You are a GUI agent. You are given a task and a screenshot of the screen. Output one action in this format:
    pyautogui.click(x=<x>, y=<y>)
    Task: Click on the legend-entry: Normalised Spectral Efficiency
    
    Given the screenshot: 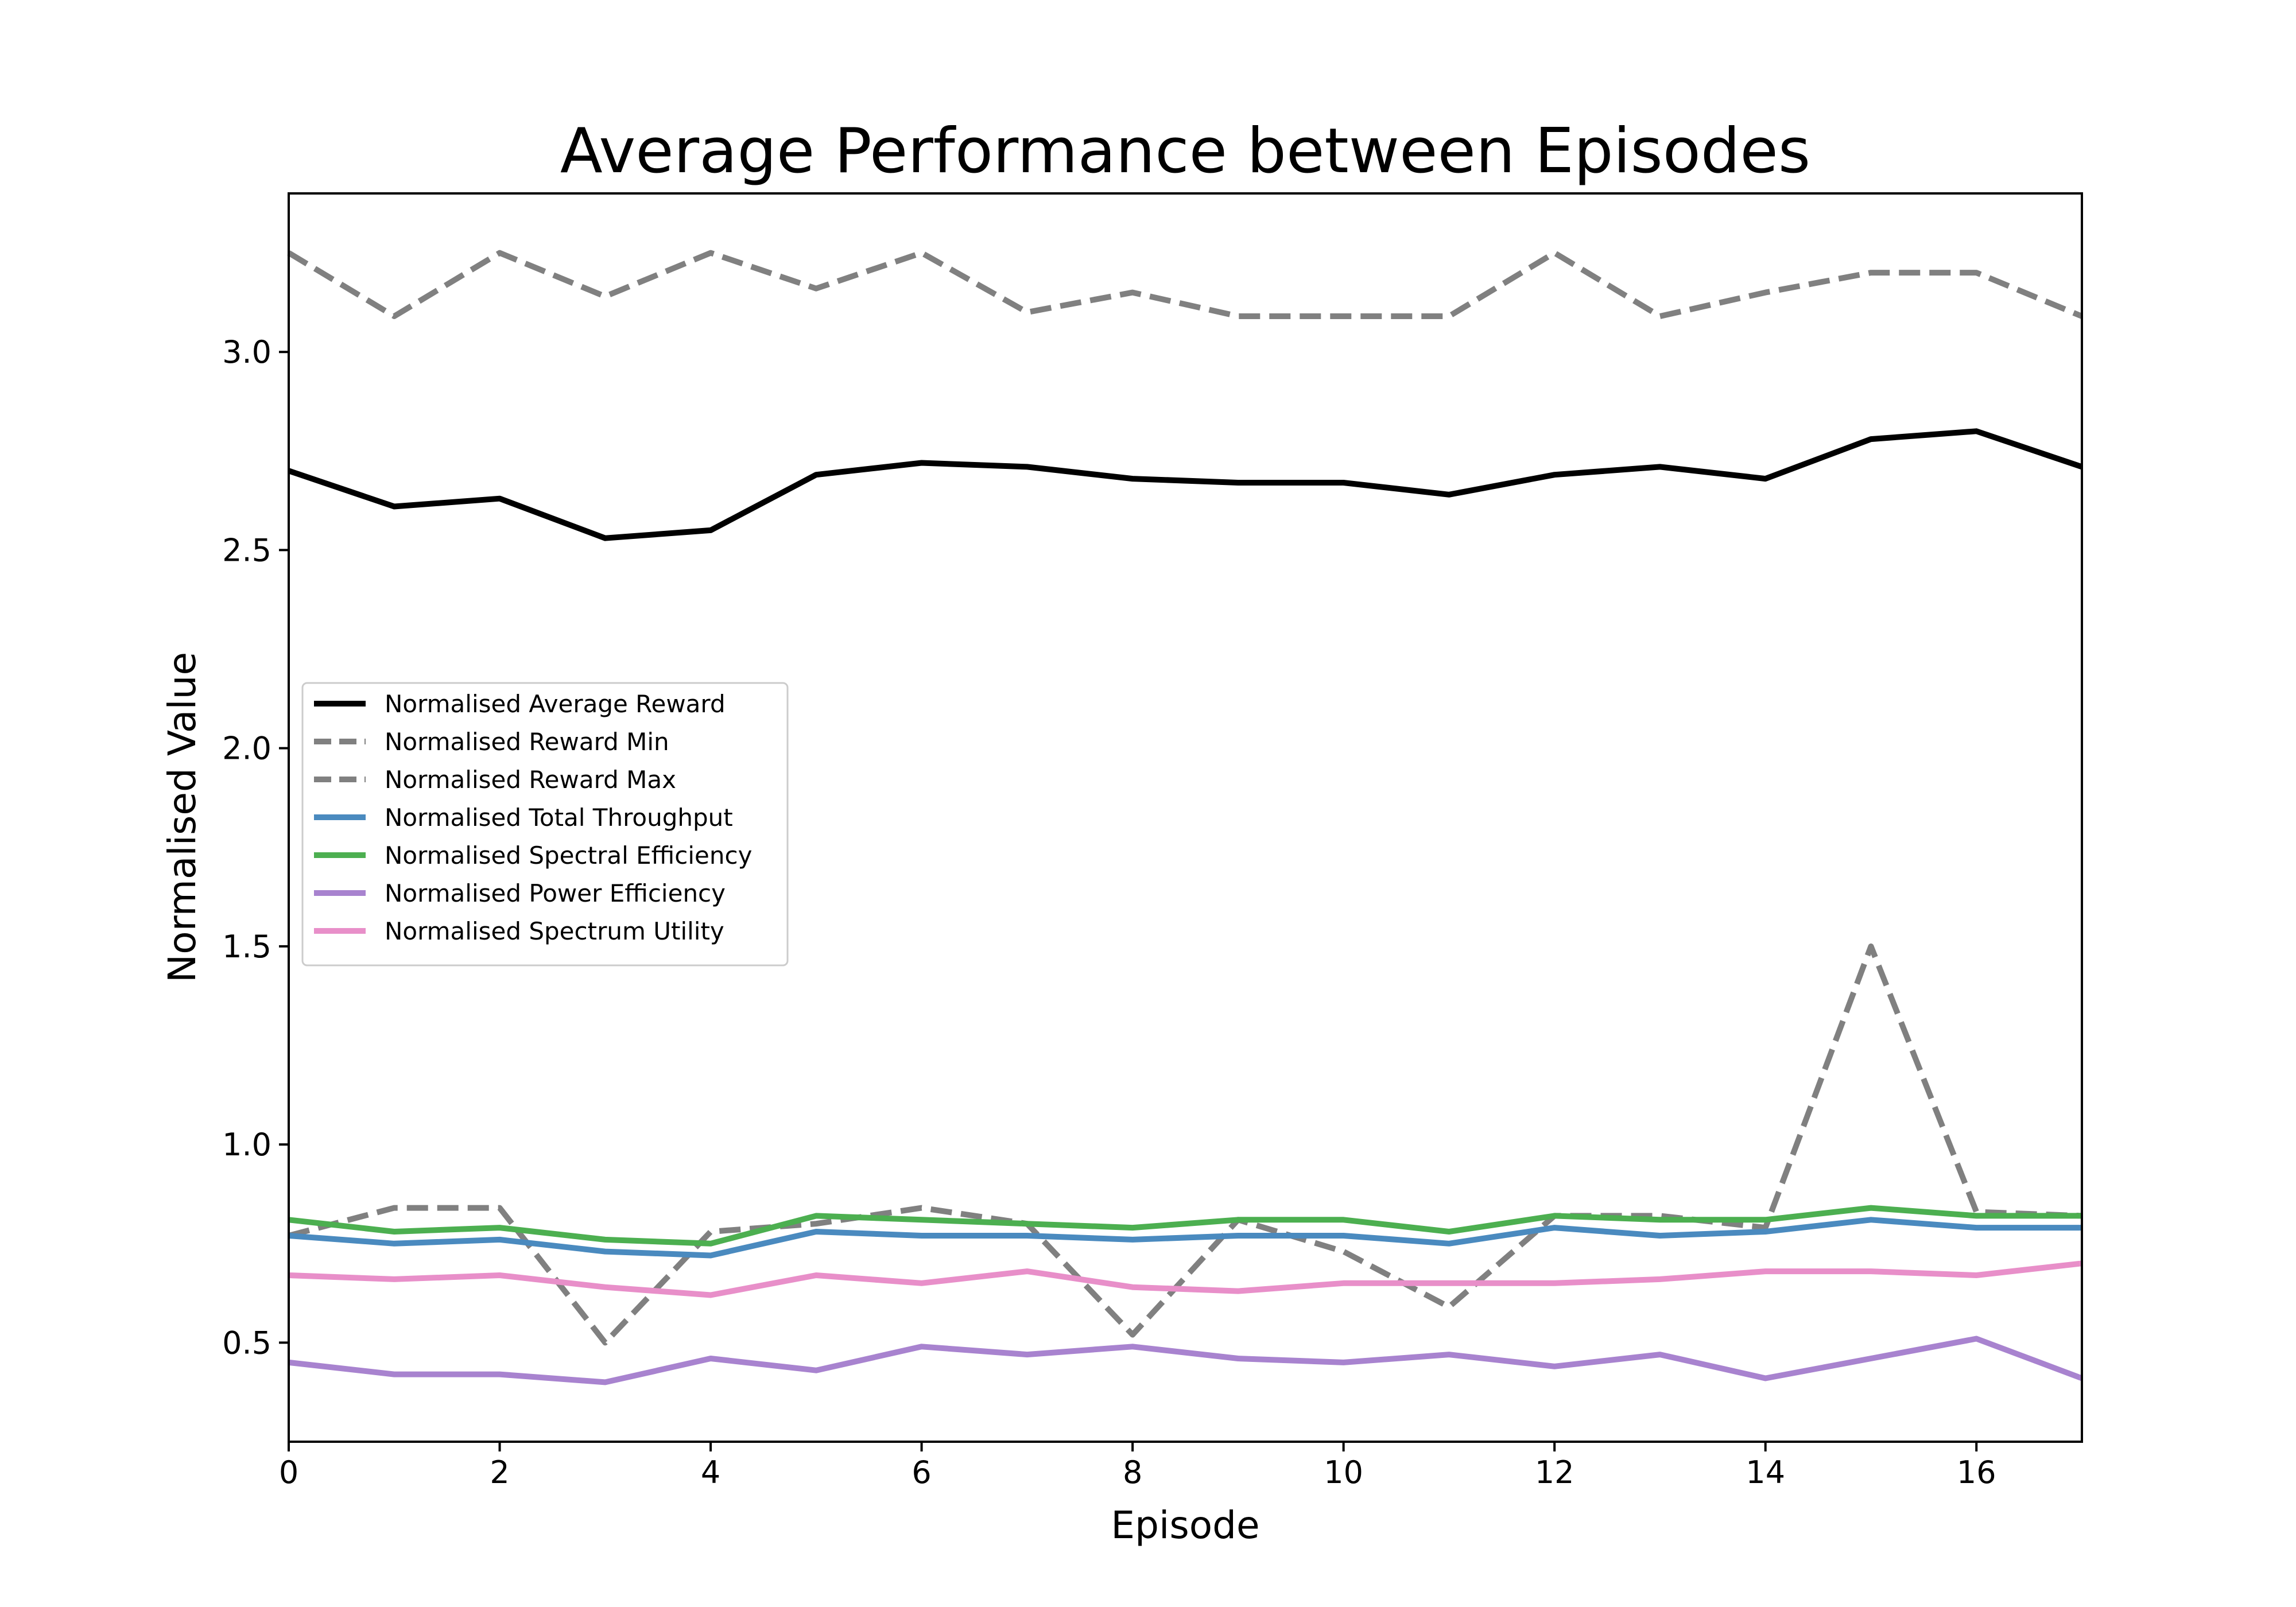 What is the action you would take?
    pyautogui.click(x=568, y=855)
    